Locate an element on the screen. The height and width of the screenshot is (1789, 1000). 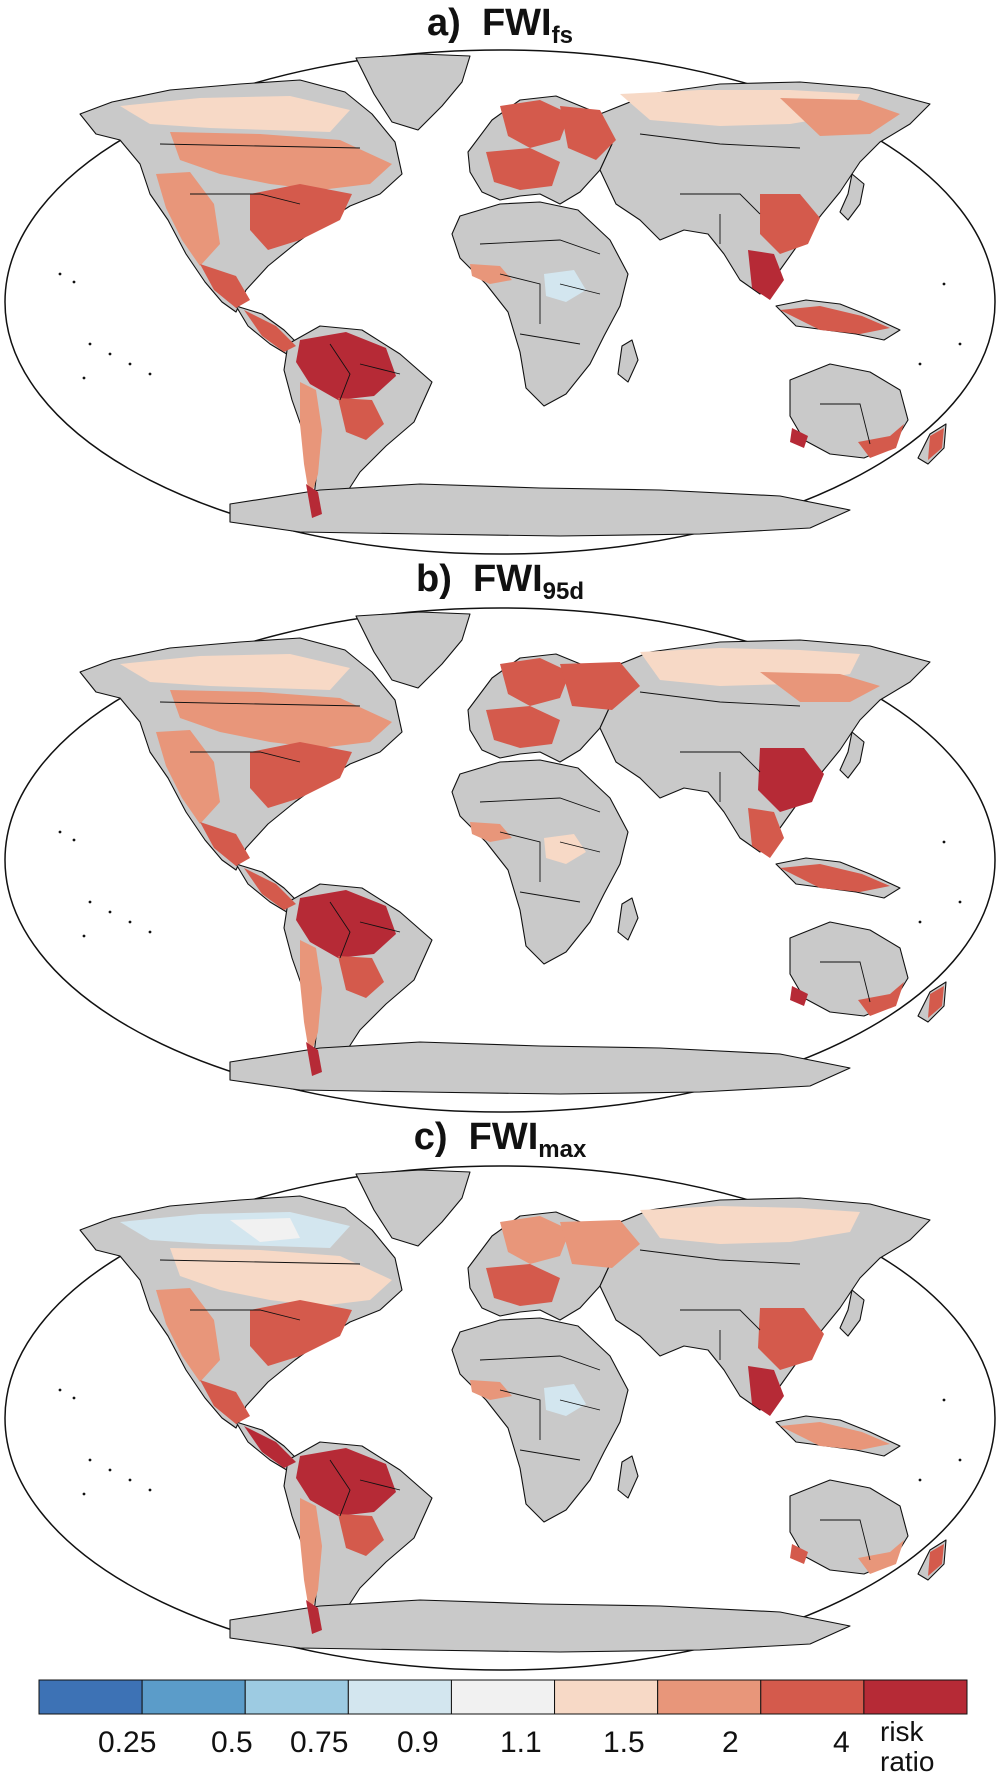
panel-c-label: c) is located at coordinates (430, 1137).